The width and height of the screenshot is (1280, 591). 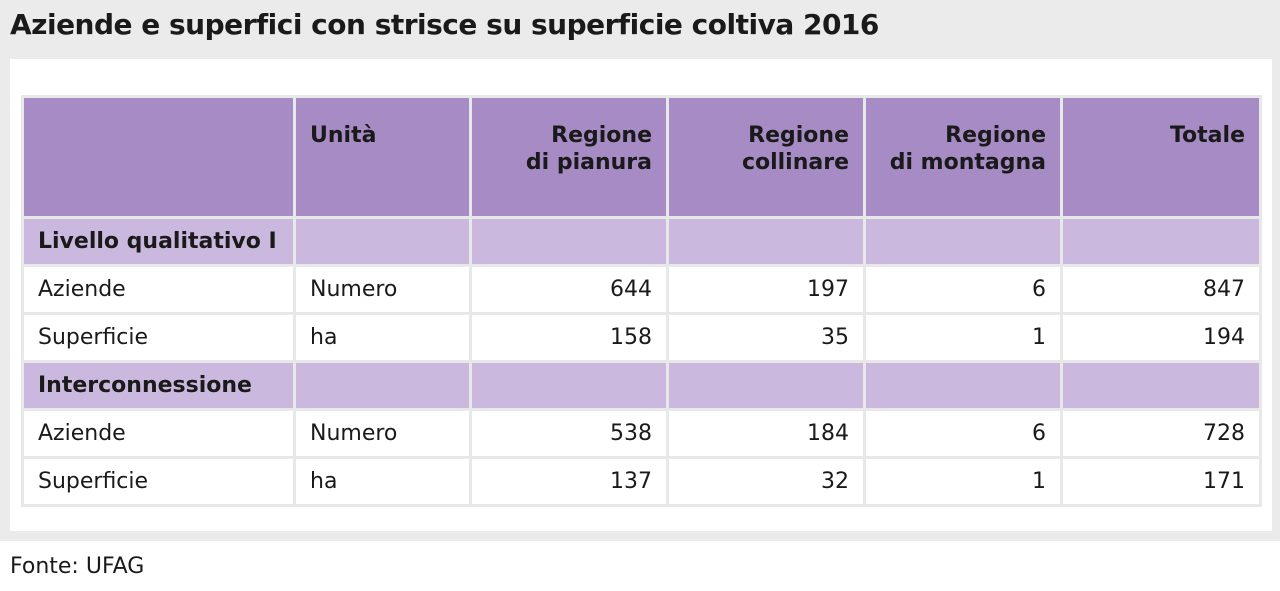 What do you see at coordinates (1161, 481) in the screenshot?
I see `cell-total: 171` at bounding box center [1161, 481].